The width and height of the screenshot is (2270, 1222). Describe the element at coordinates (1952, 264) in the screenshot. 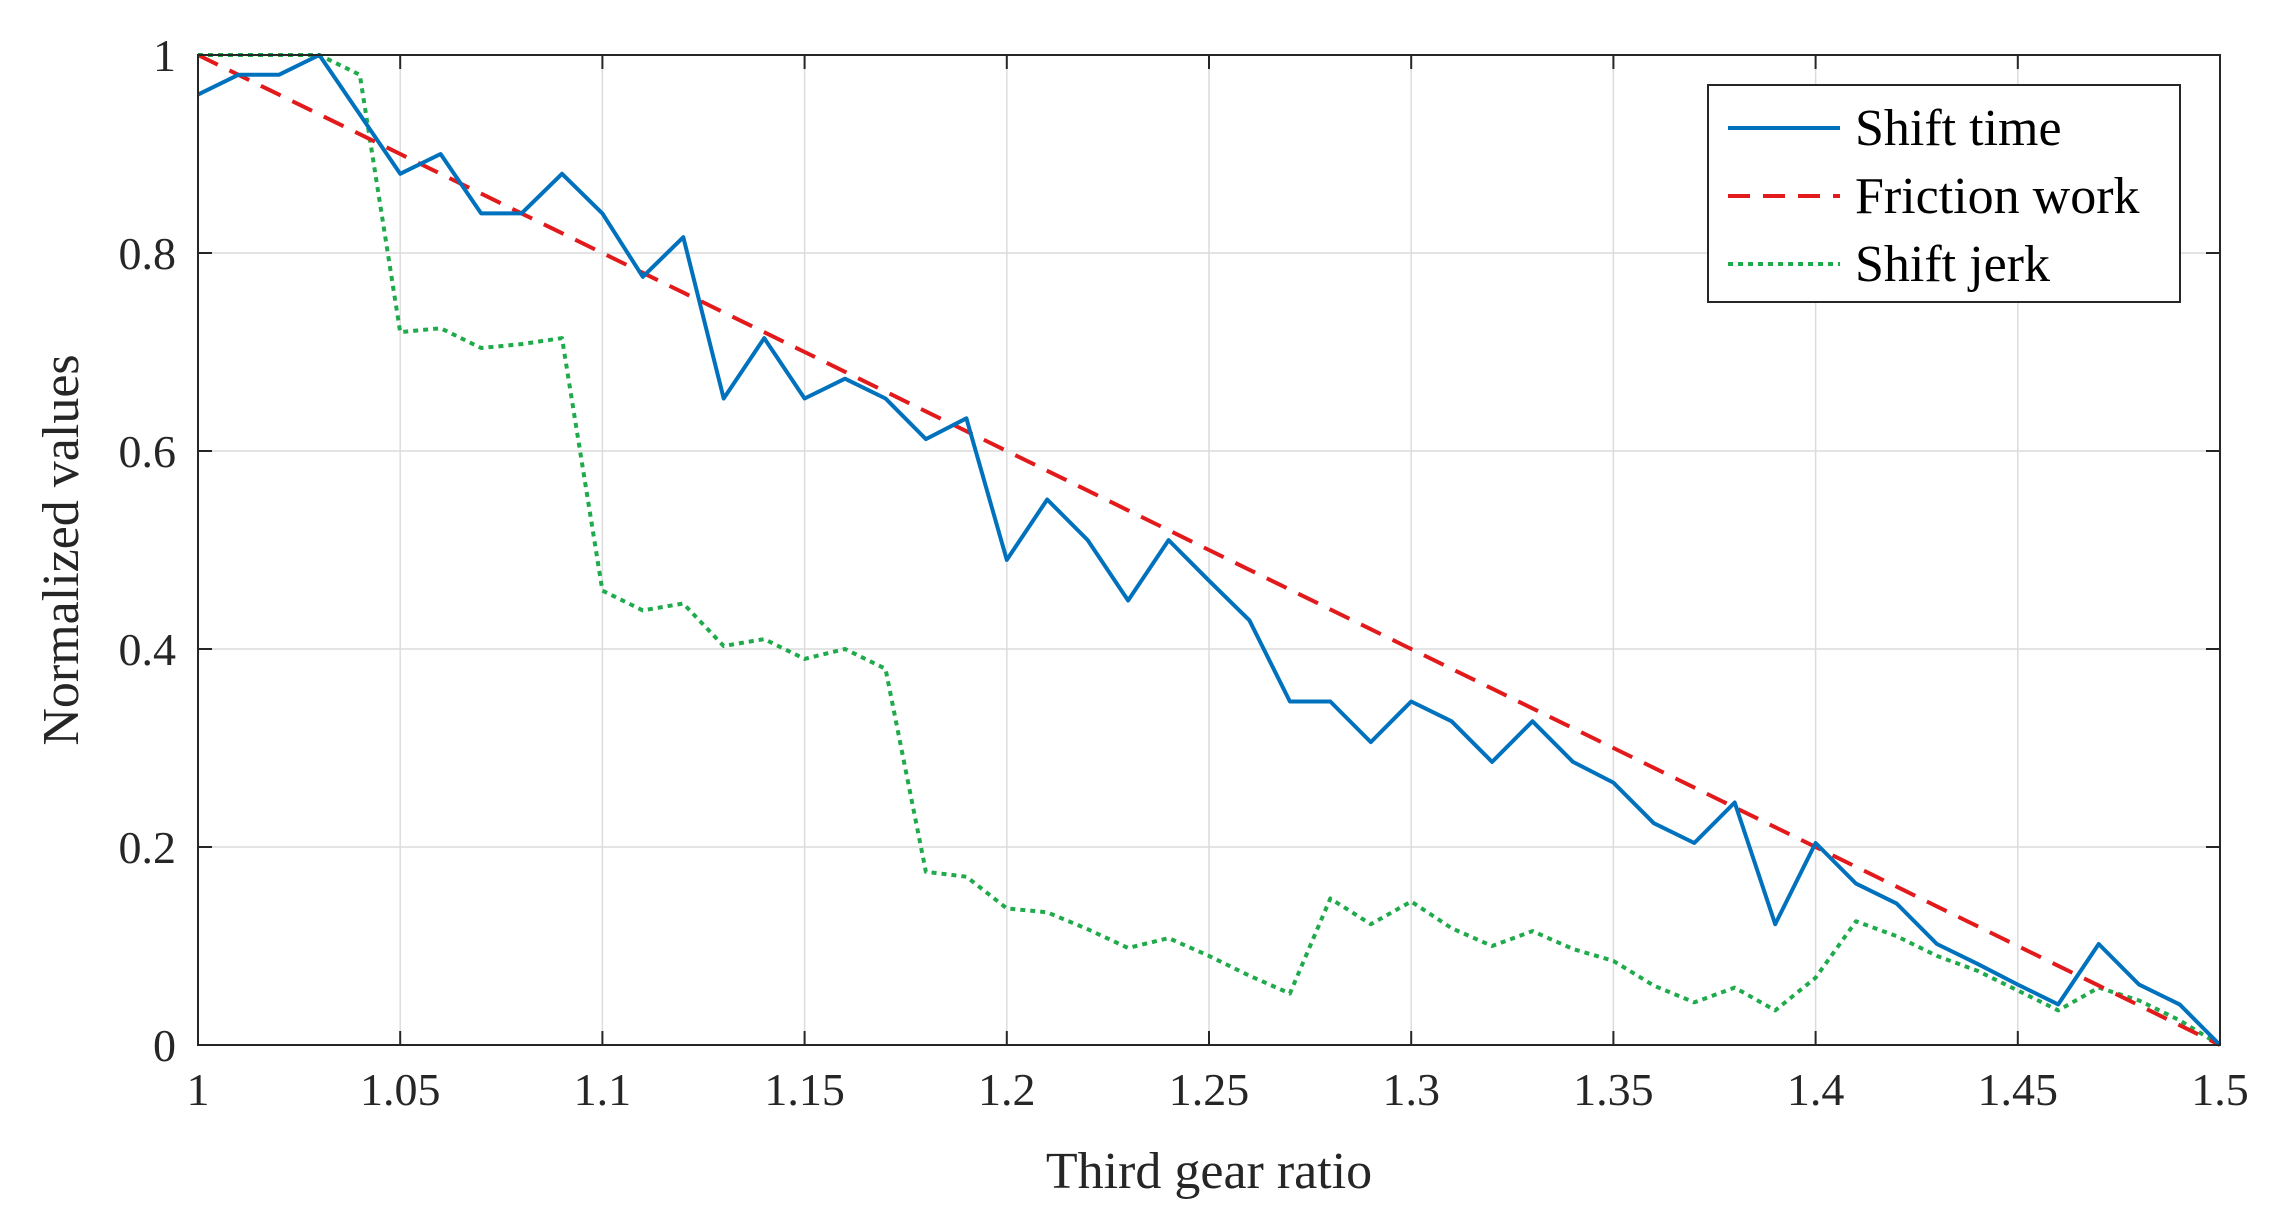

I see `legend-label: Shift jerk` at that location.